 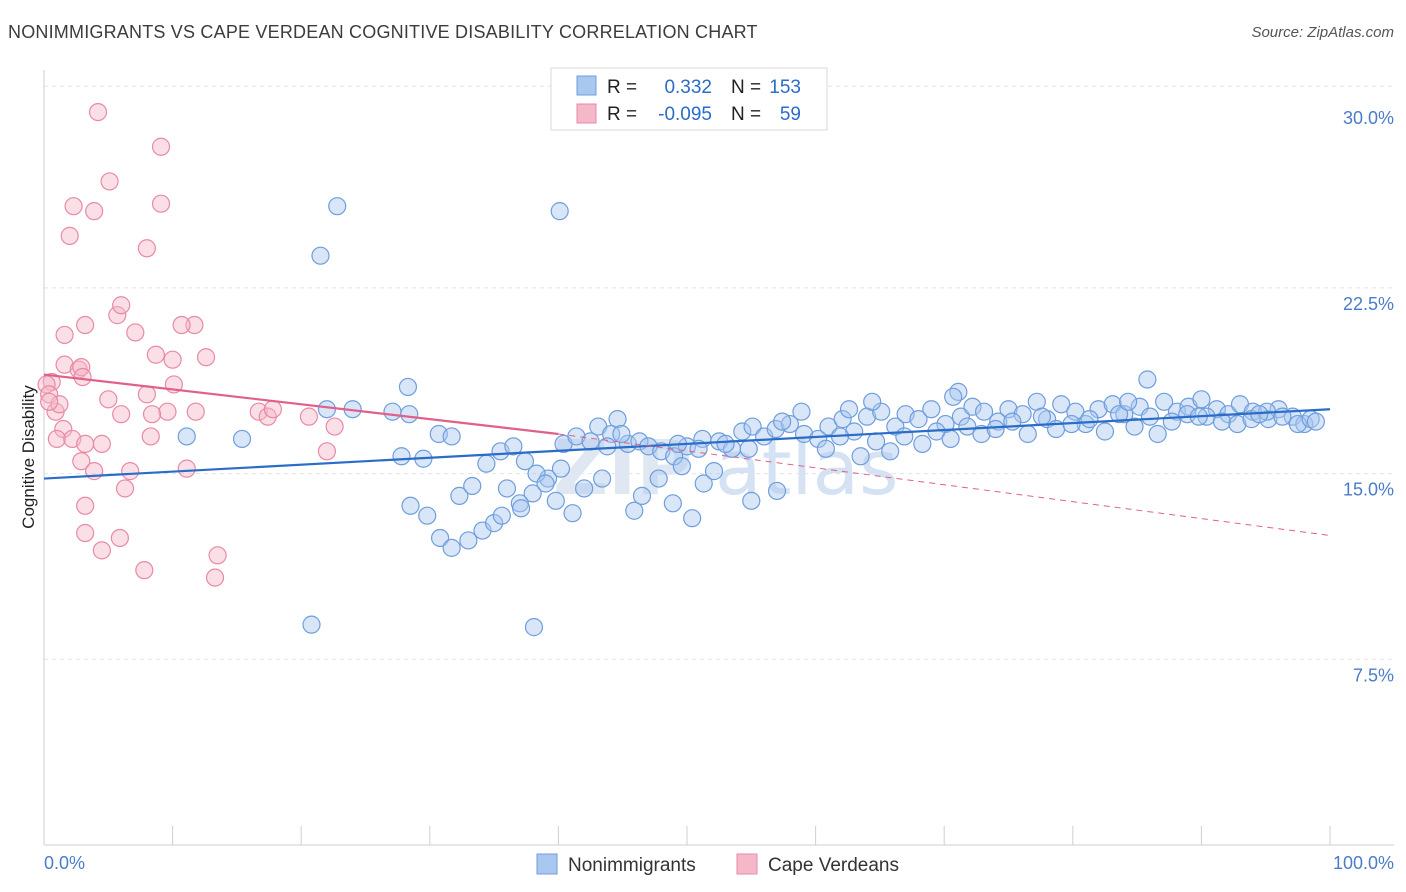 What do you see at coordinates (586, 85) in the screenshot?
I see `stats-legend-swatch-nonimmigrants` at bounding box center [586, 85].